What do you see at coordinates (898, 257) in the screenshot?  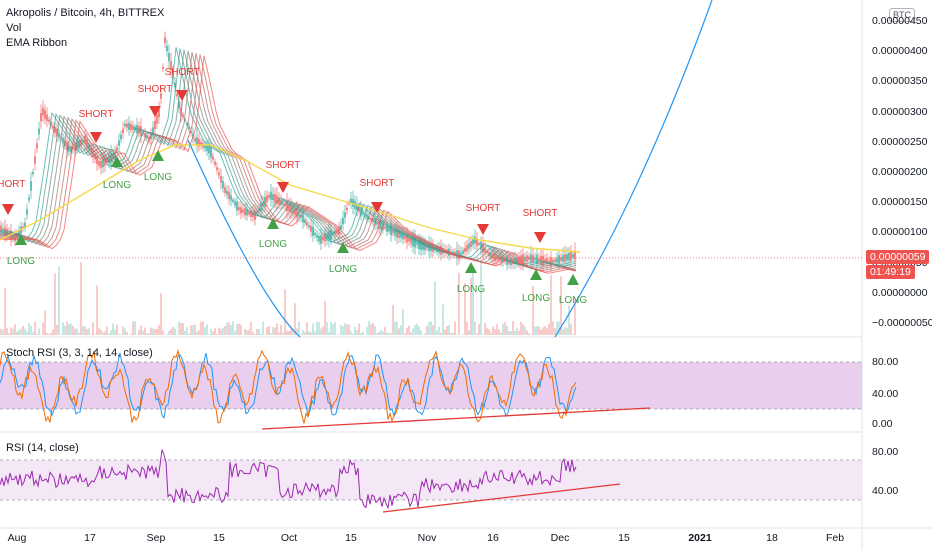 I see `last-price-badge: 0.00000059` at bounding box center [898, 257].